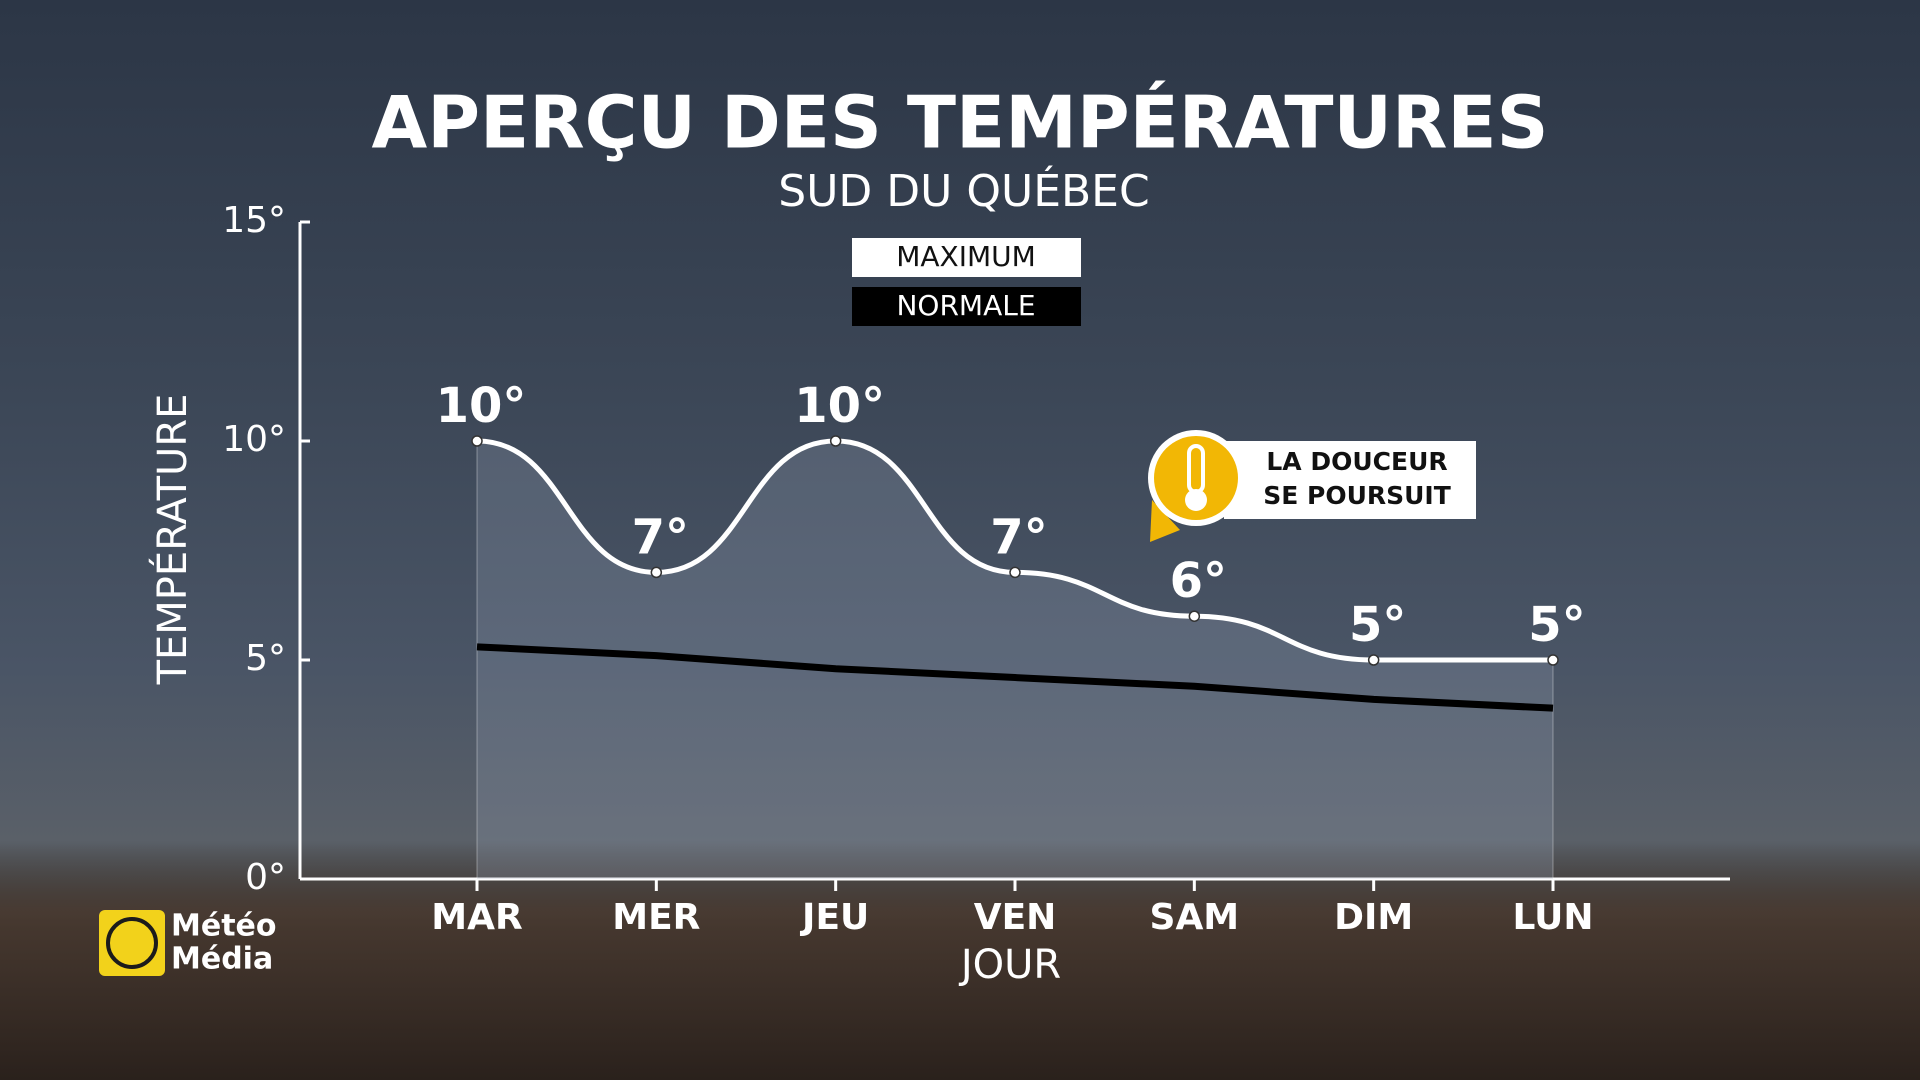 Image resolution: width=1920 pixels, height=1080 pixels. I want to click on x-axis-label: JOUR, so click(1009, 965).